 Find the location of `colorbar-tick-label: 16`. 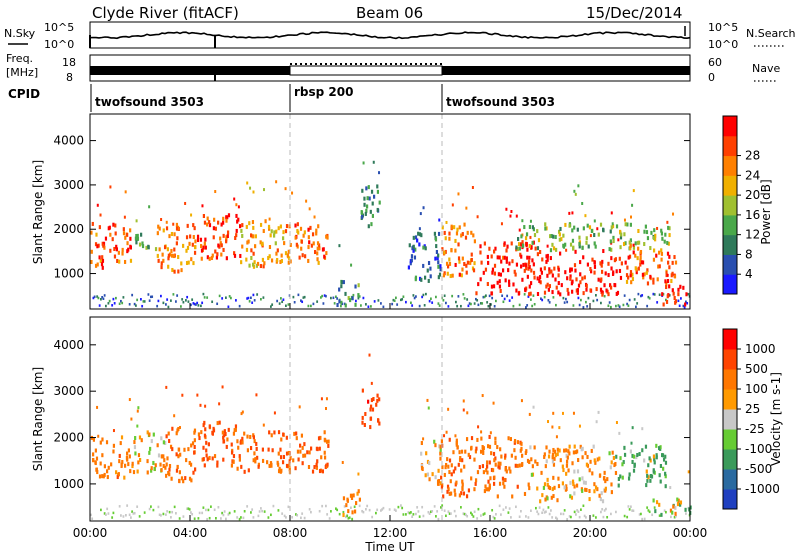

colorbar-tick-label: 16 is located at coordinates (752, 215).